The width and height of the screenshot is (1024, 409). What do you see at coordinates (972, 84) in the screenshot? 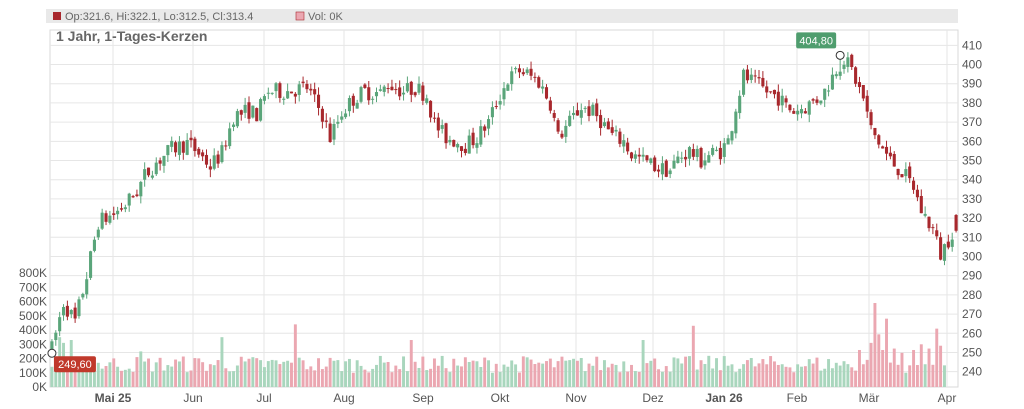
I see `price-tick-label: 390` at bounding box center [972, 84].